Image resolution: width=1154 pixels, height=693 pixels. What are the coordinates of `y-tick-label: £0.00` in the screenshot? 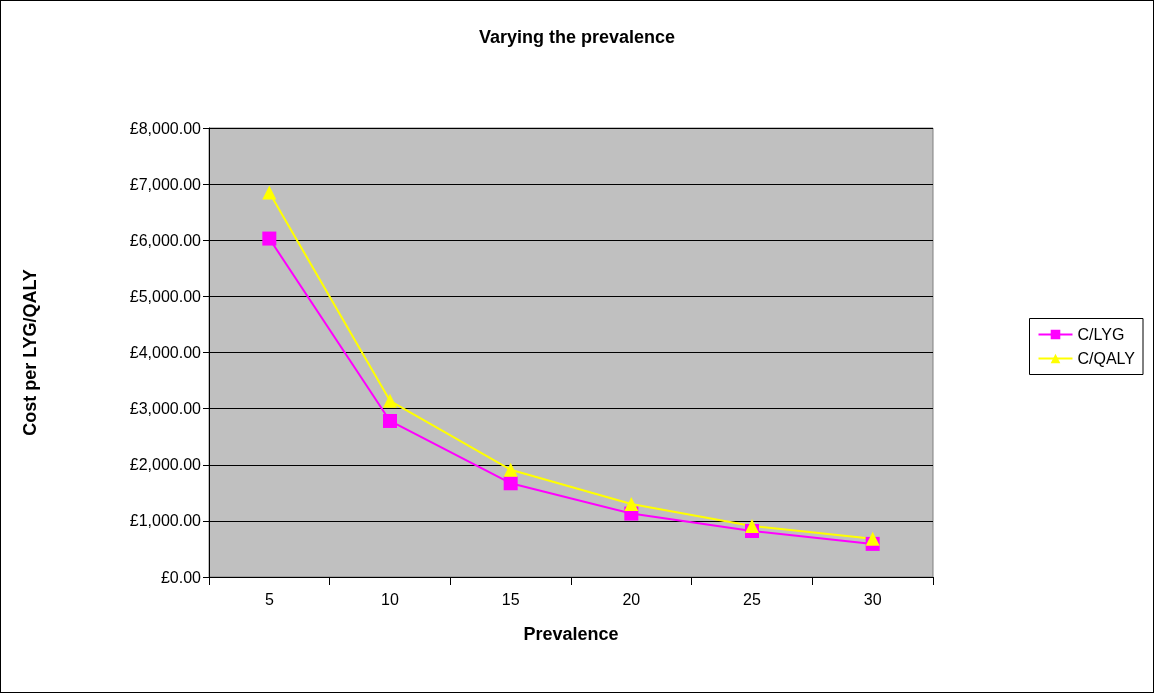 It's located at (181, 577).